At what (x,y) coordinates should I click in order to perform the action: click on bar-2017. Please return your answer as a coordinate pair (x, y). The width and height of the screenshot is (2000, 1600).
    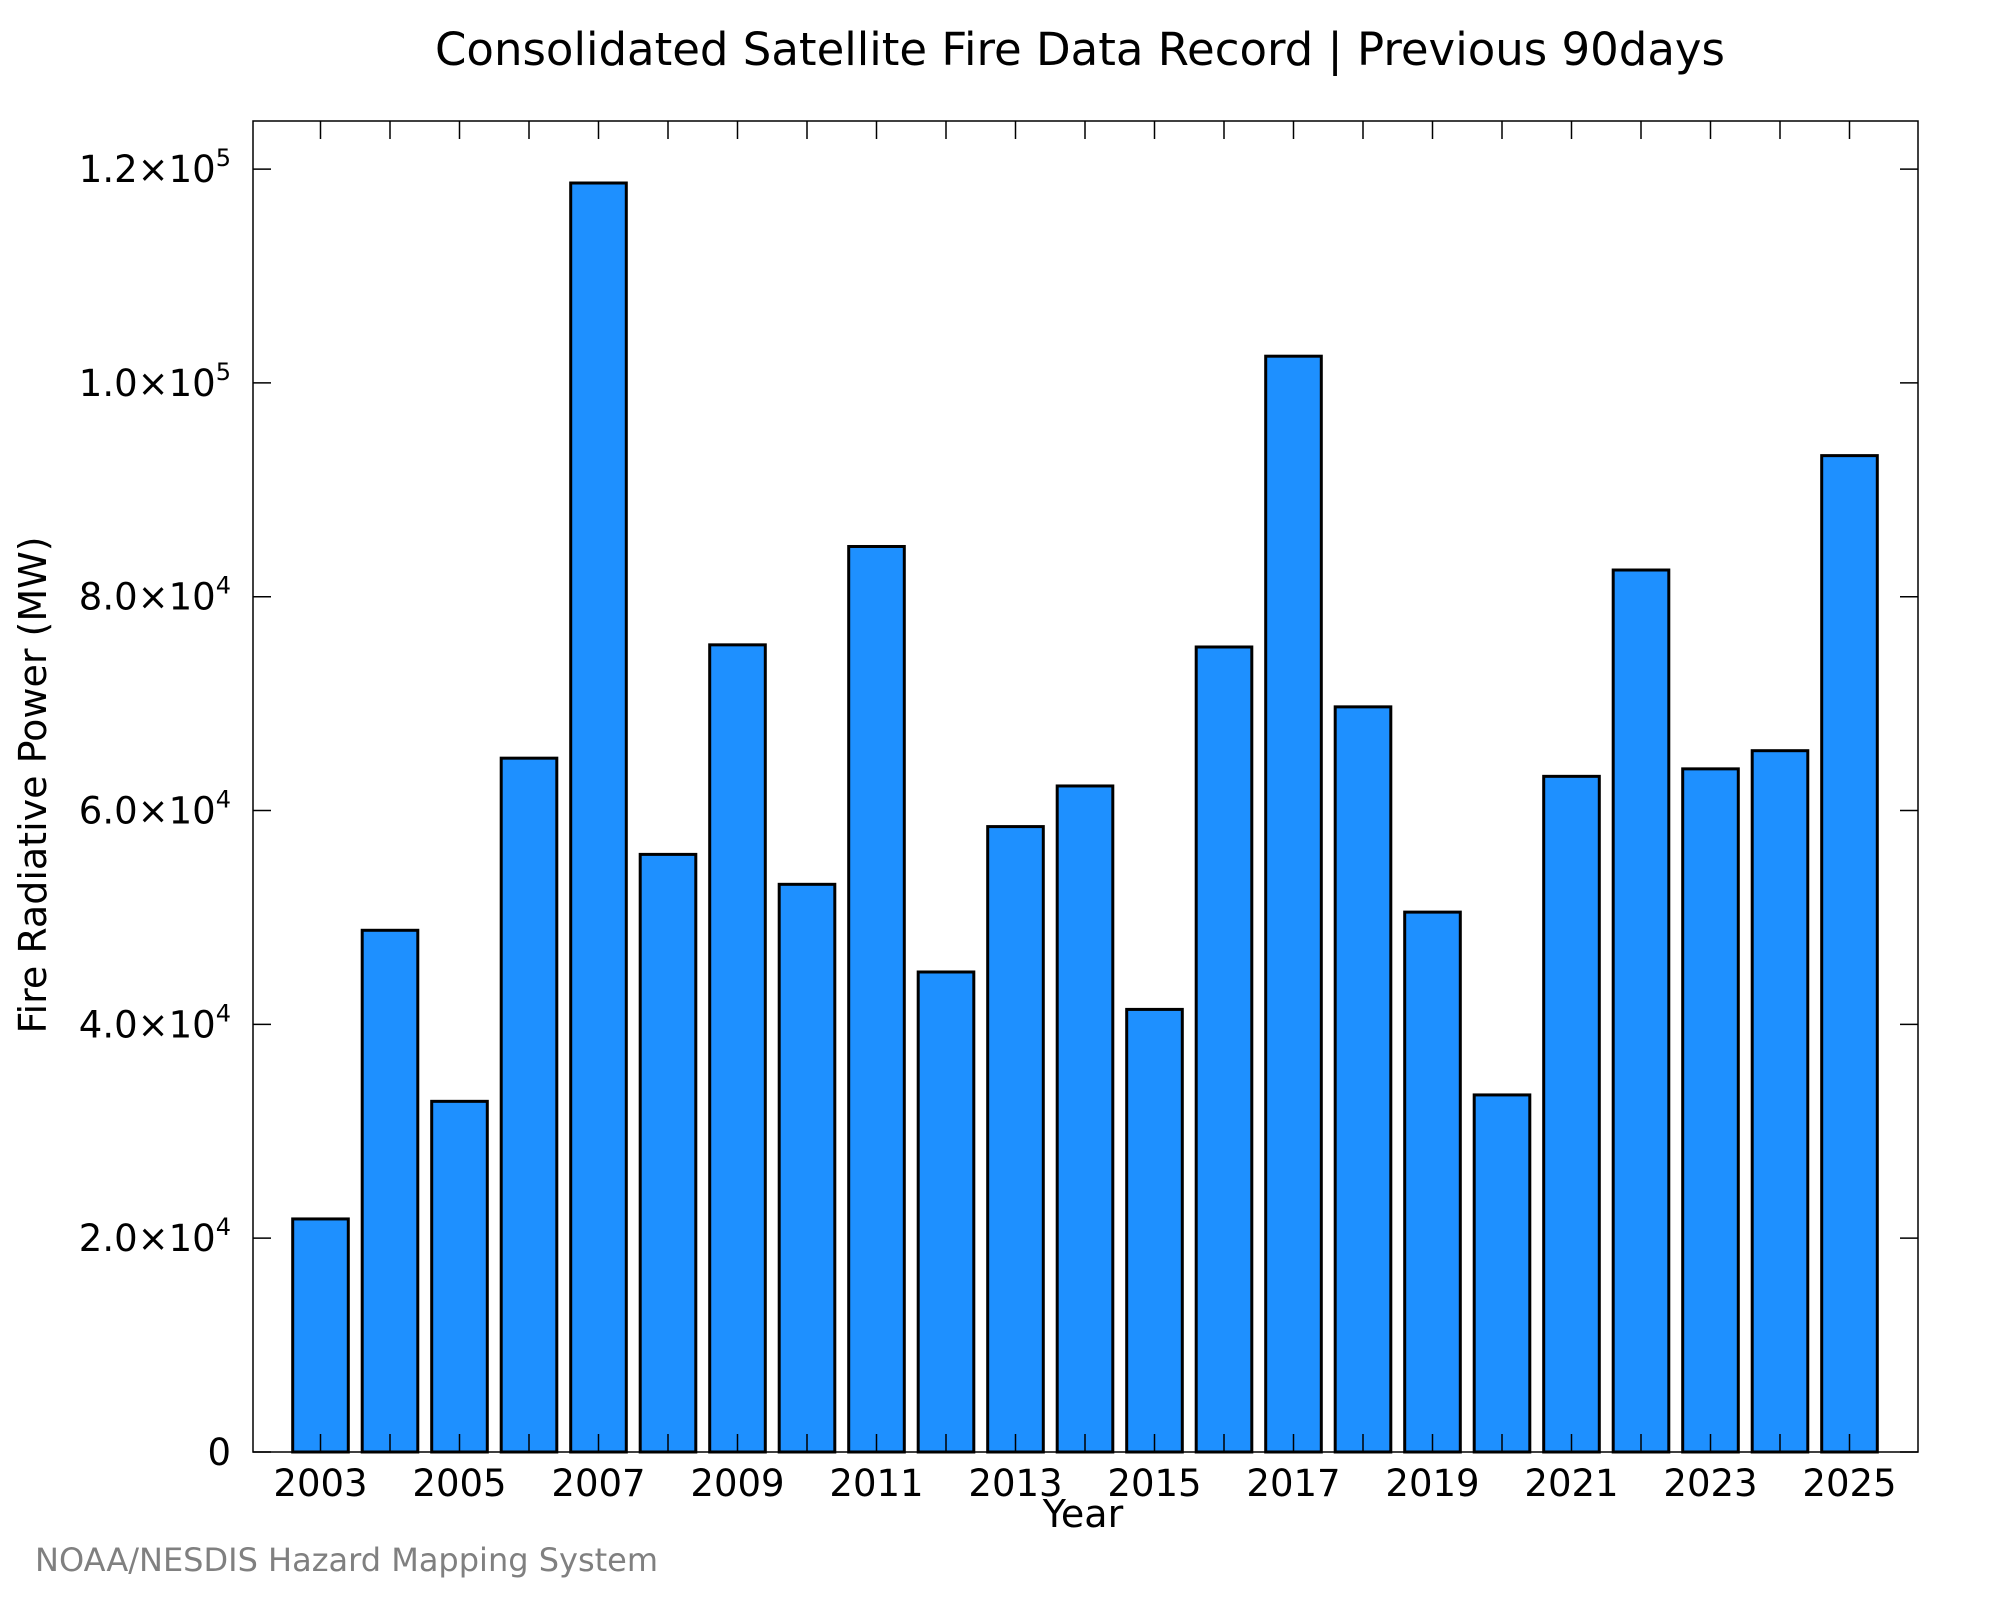
    Looking at the image, I should click on (1293, 904).